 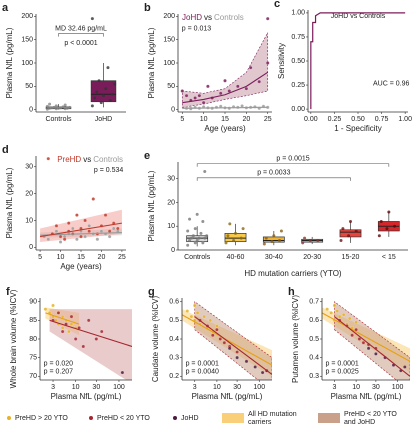 What do you see at coordinates (273, 179) in the screenshot?
I see `comparison-bracket` at bounding box center [273, 179].